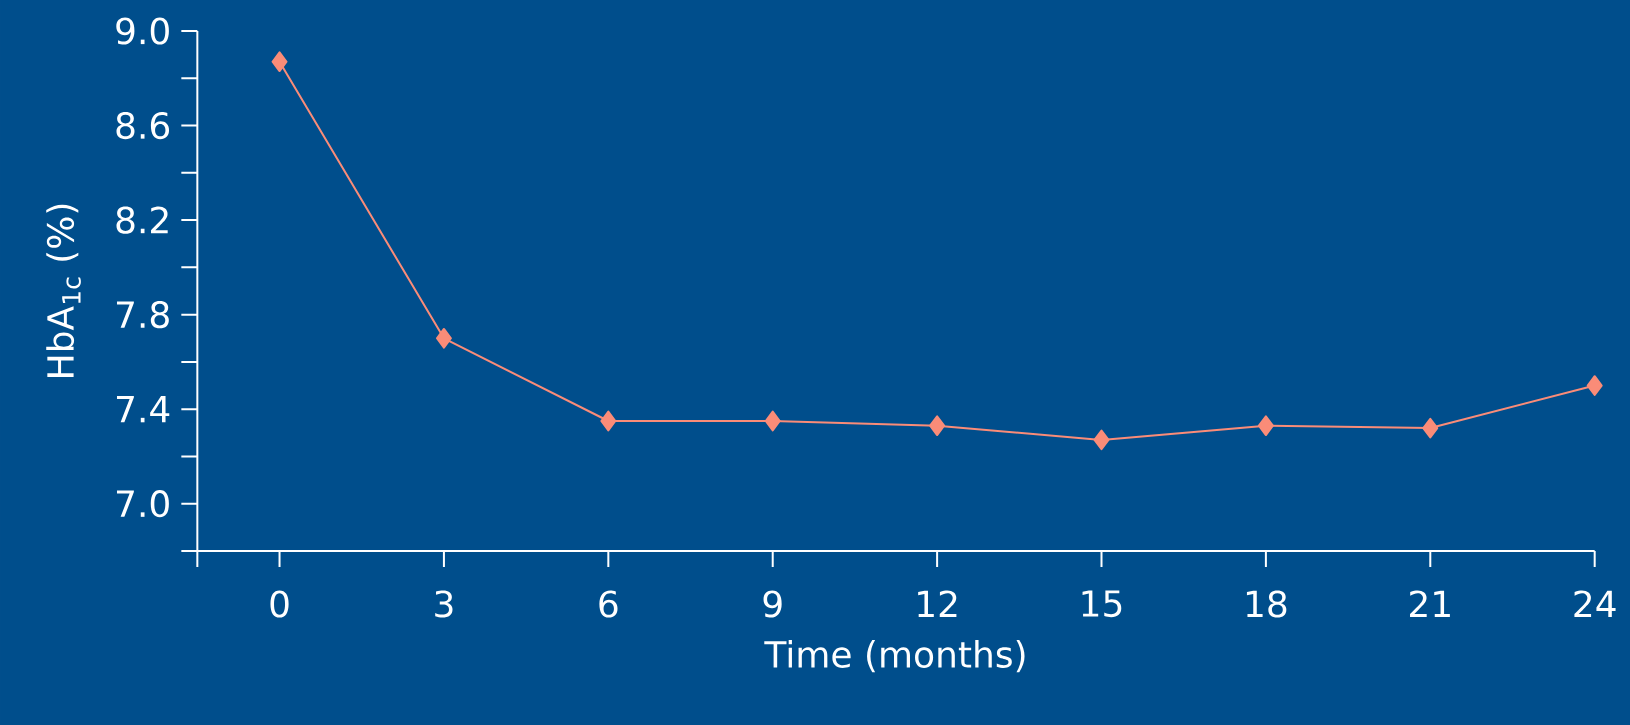 The width and height of the screenshot is (1630, 725). I want to click on y-tick-label: 8.6, so click(143, 125).